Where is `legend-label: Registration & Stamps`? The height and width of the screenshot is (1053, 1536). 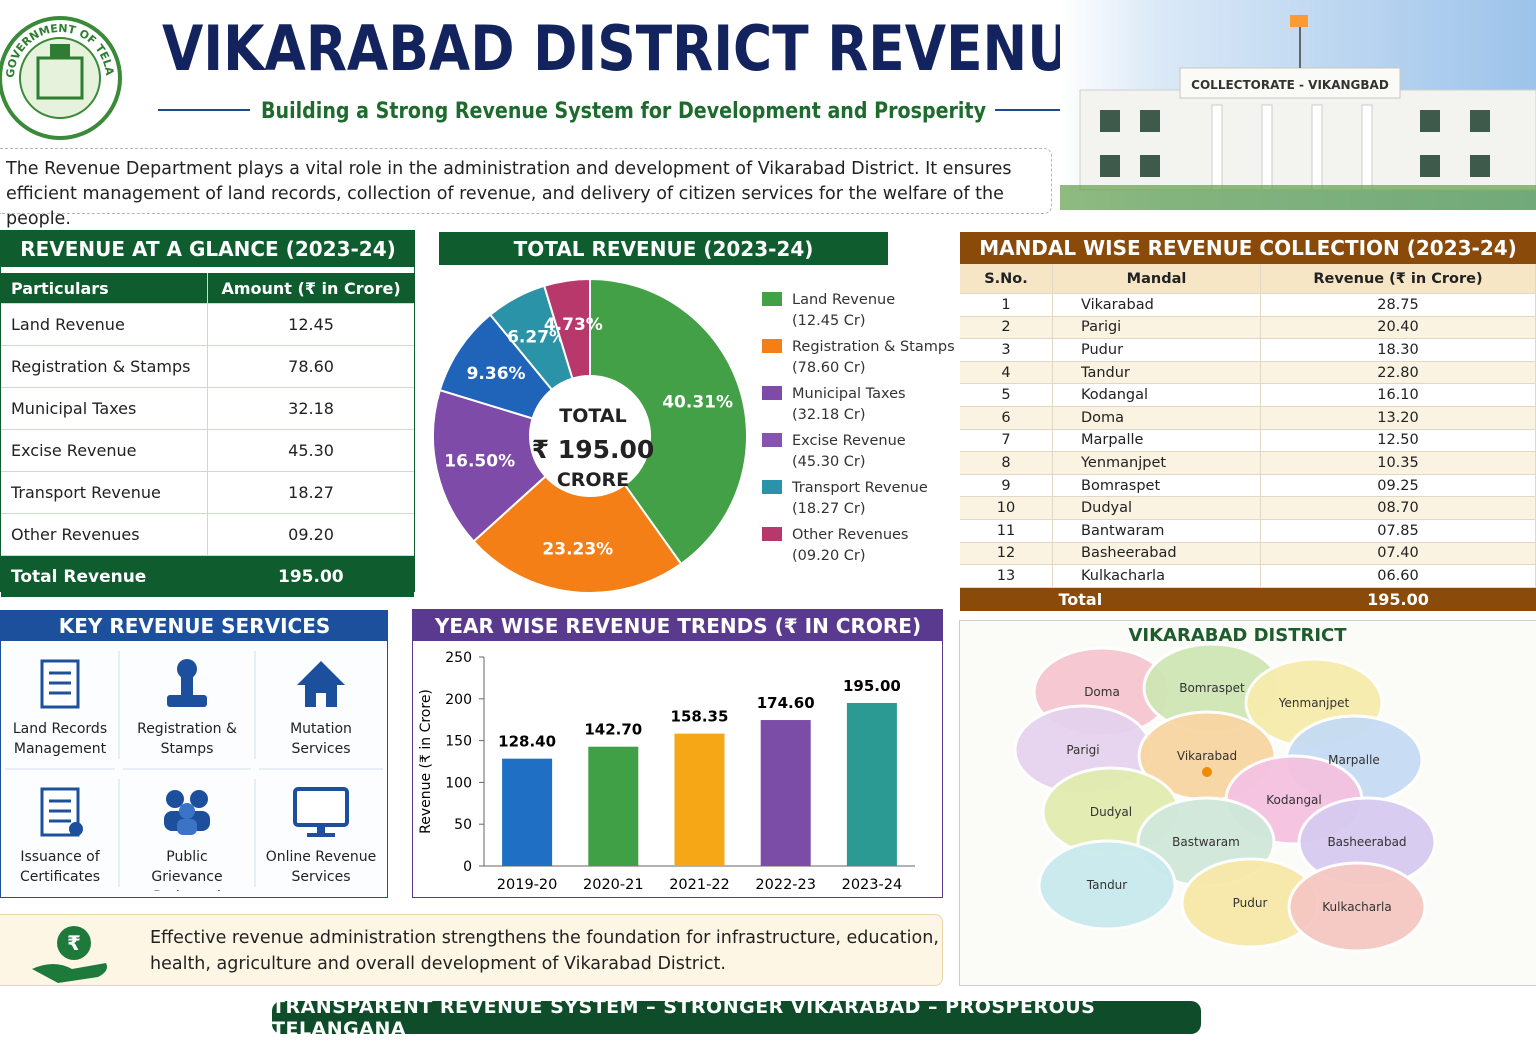 legend-label: Registration & Stamps is located at coordinates (873, 347).